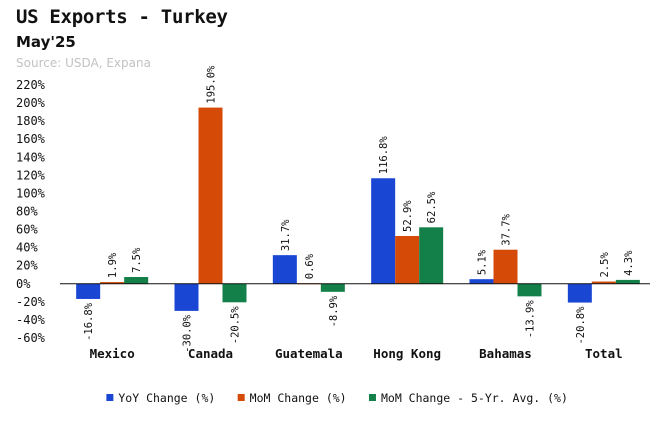 This screenshot has height=421, width=663. What do you see at coordinates (408, 216) in the screenshot?
I see `data-label: 52.9%` at bounding box center [408, 216].